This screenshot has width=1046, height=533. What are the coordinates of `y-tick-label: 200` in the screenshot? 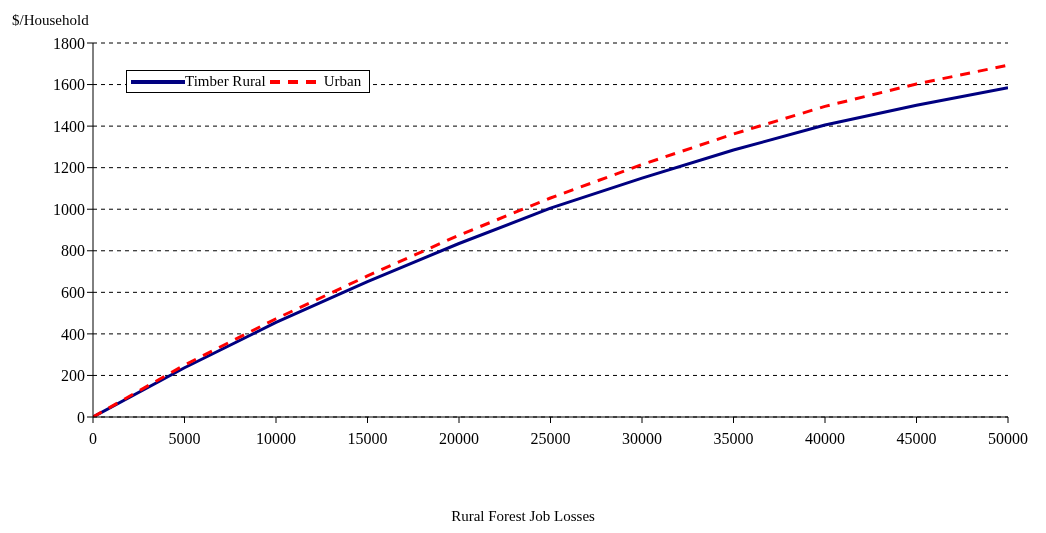 It's located at (73, 376).